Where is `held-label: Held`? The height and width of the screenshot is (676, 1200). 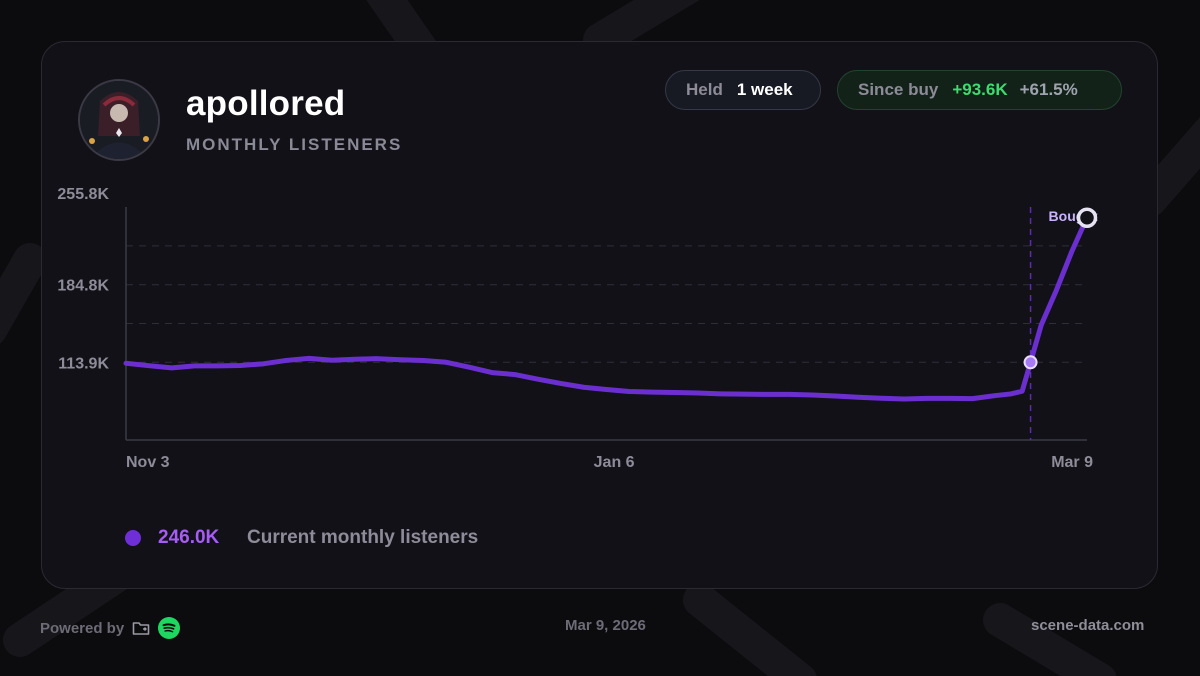
held-label: Held is located at coordinates (704, 89).